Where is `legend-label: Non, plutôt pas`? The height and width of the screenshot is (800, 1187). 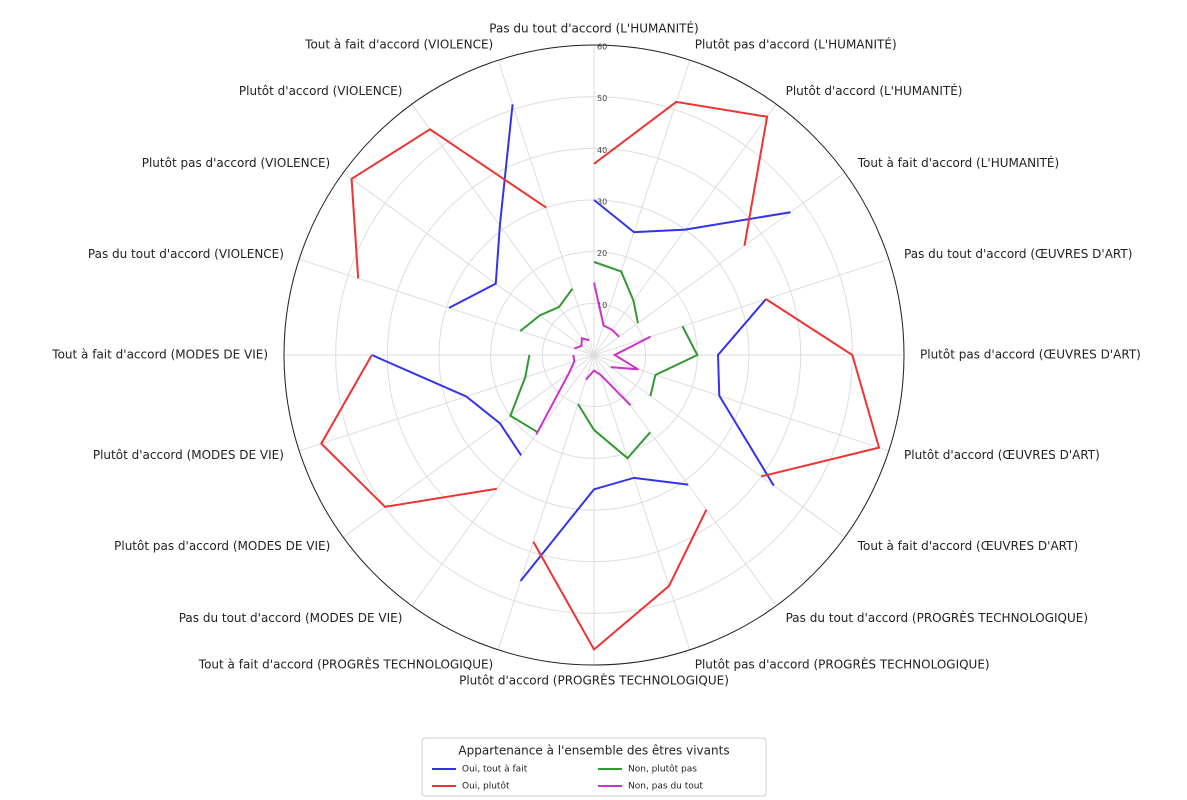
legend-label: Non, plutôt pas is located at coordinates (662, 769).